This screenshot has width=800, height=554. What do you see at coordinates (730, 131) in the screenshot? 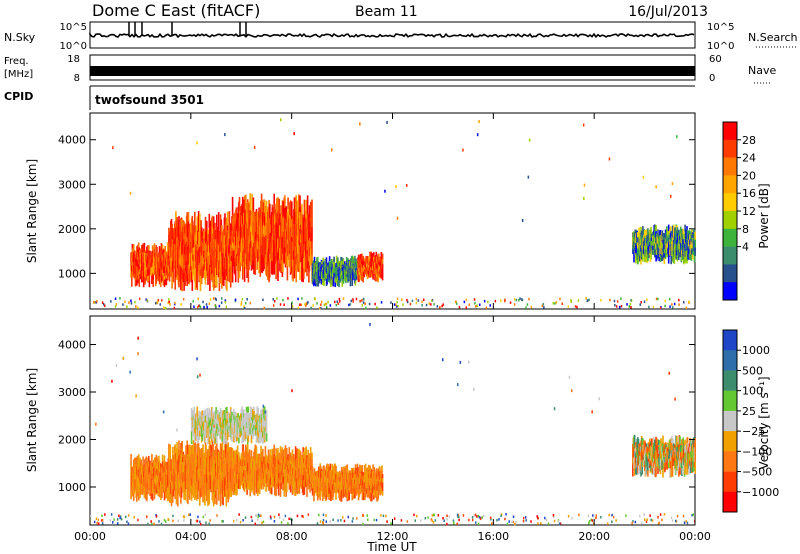
I see `colorbar-swatch` at bounding box center [730, 131].